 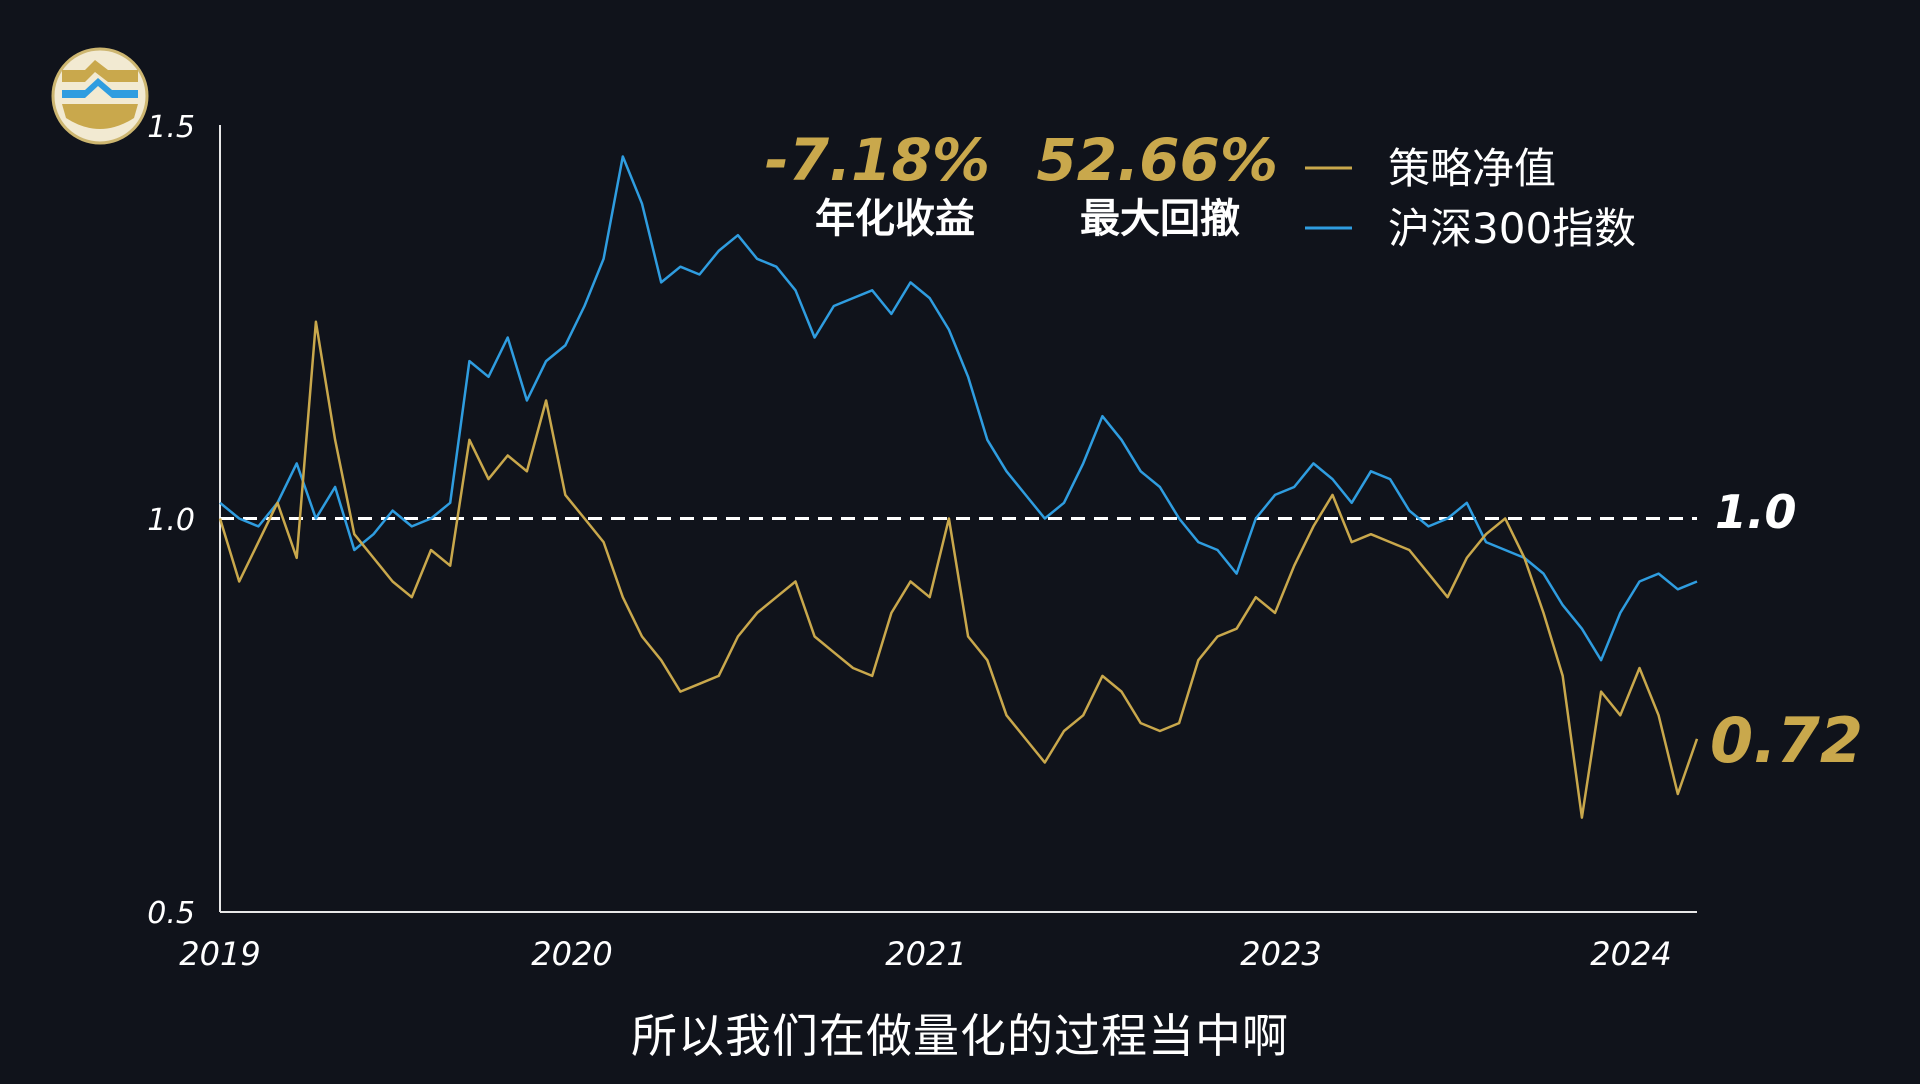 What do you see at coordinates (1756, 512) in the screenshot?
I see `reference-line-label: 1.0` at bounding box center [1756, 512].